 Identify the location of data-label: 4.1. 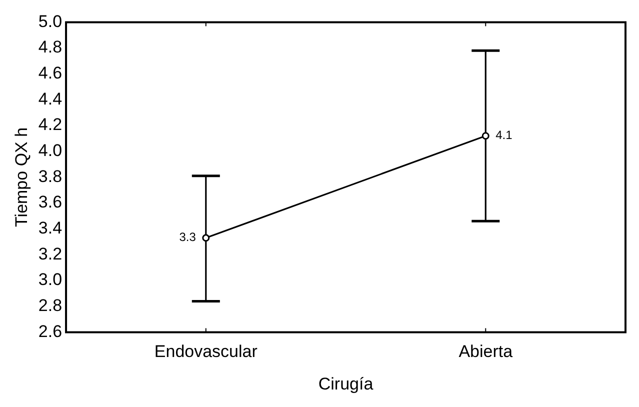
(504, 135).